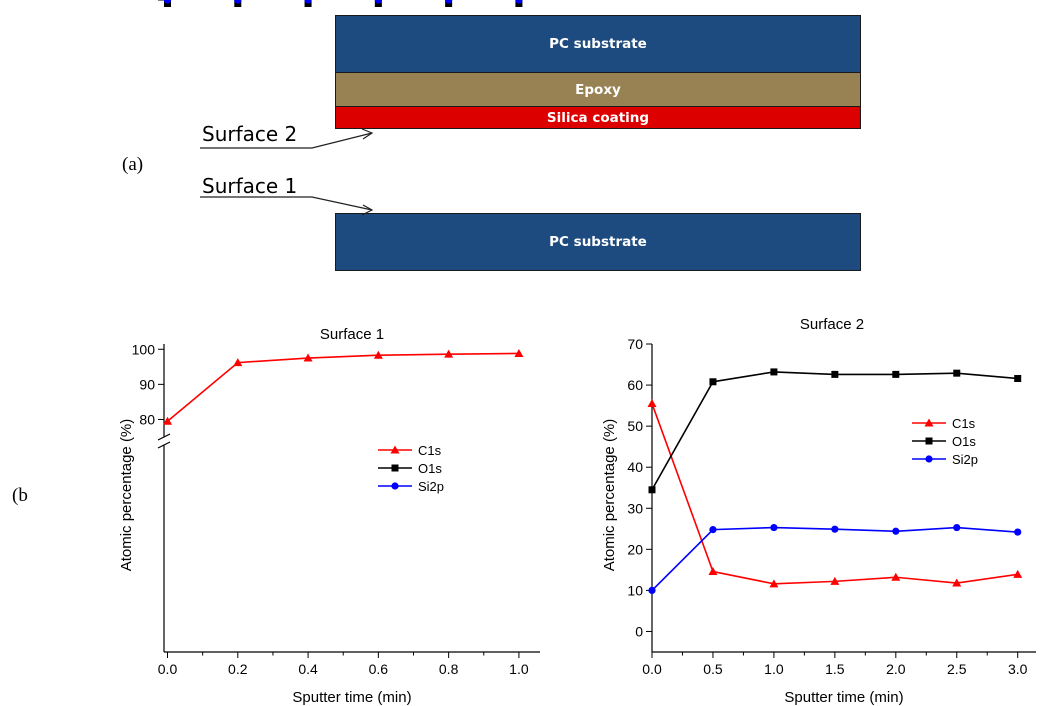  I want to click on surface-2-pointer-line, so click(286, 140).